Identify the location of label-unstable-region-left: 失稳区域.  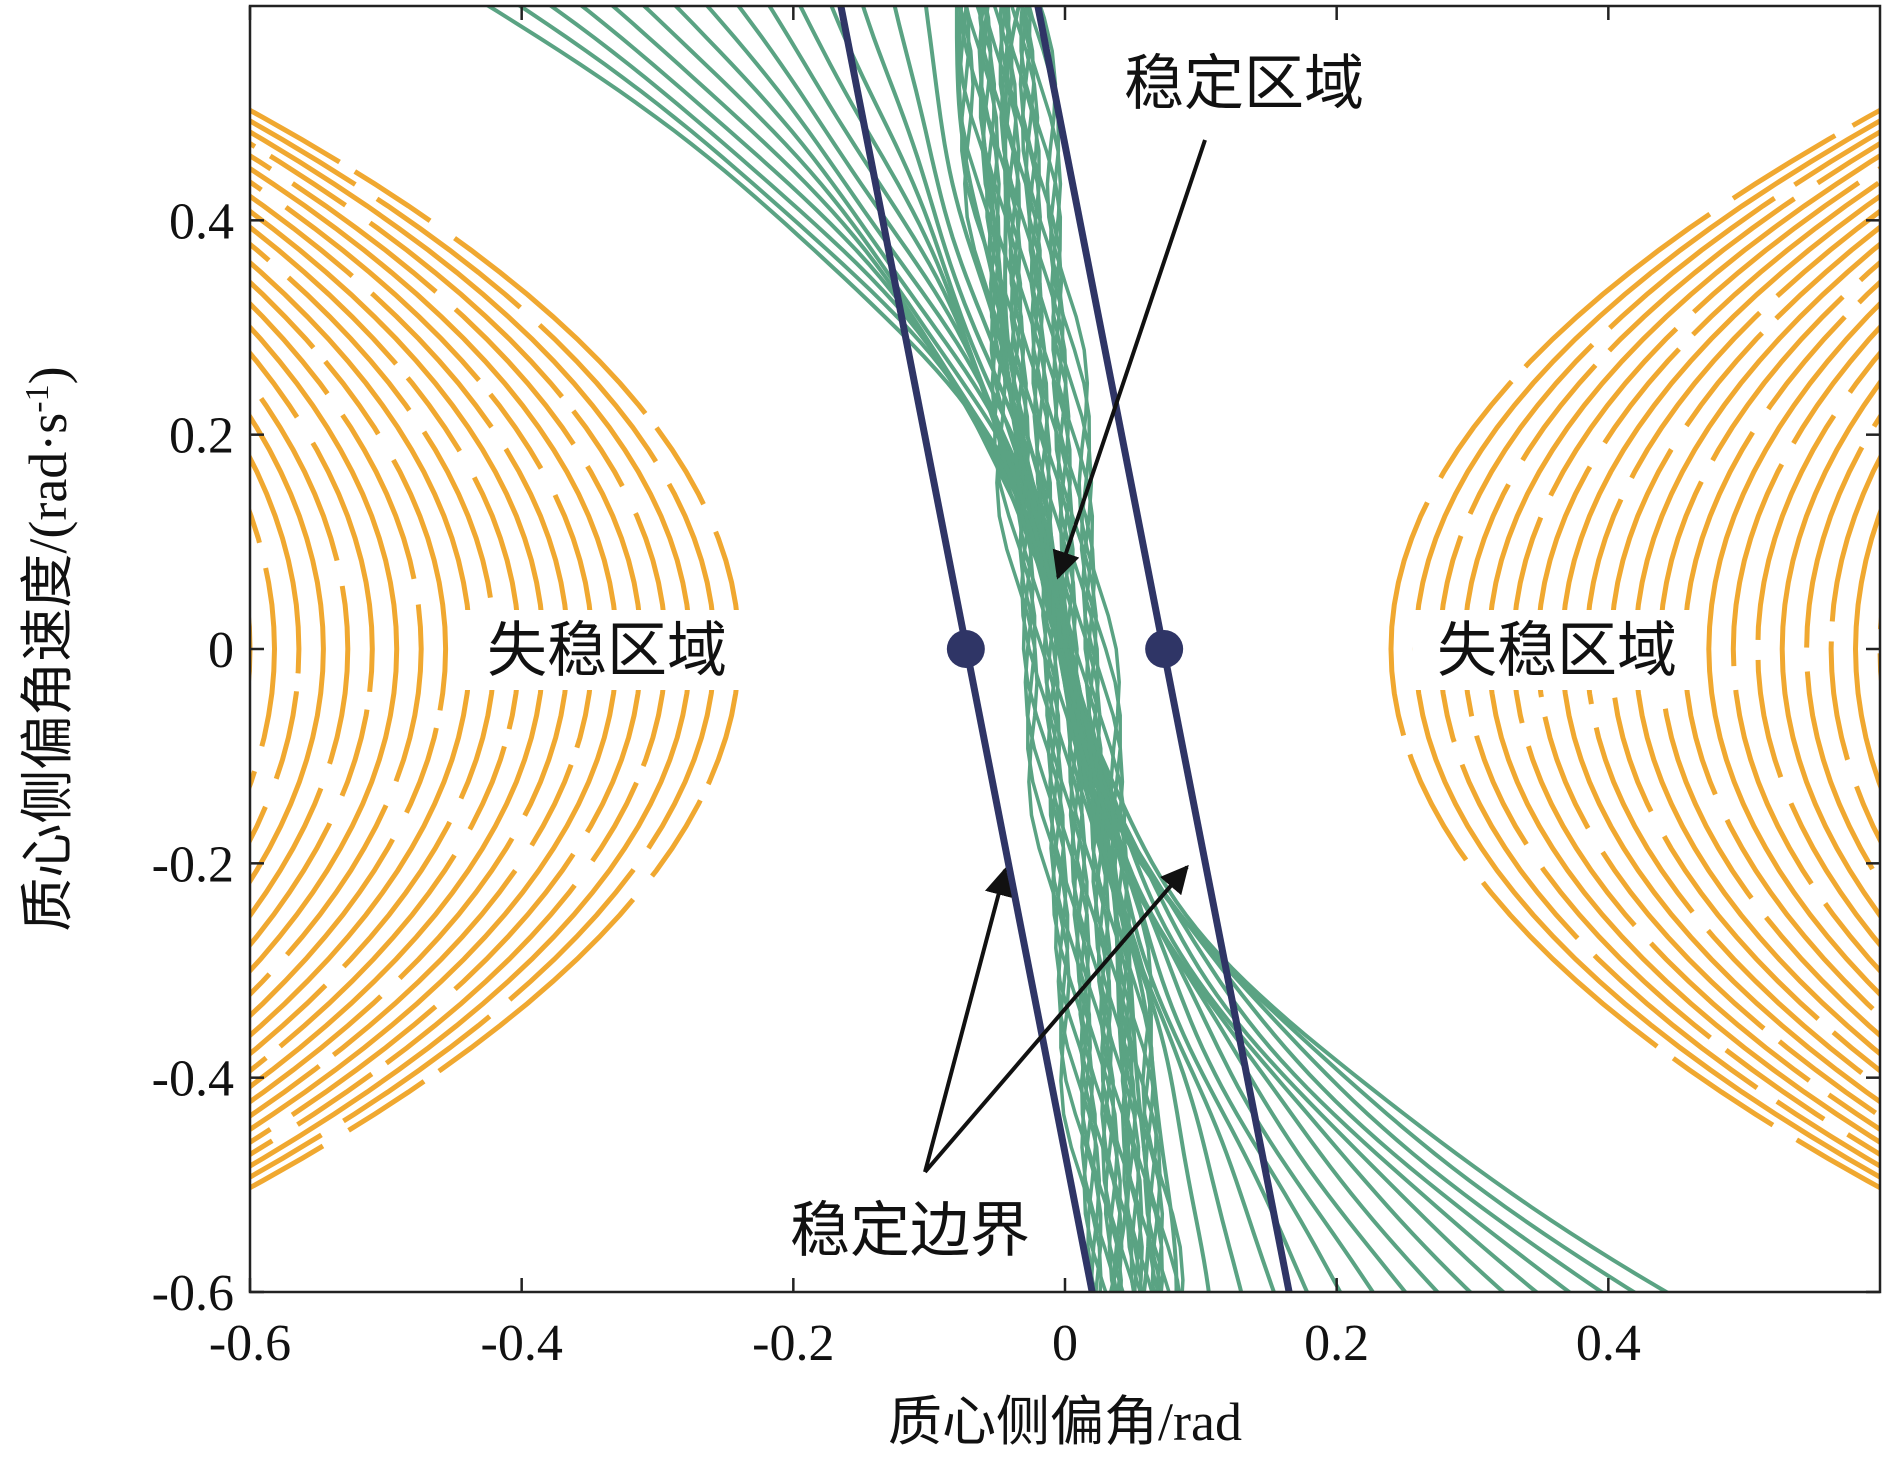
(607, 651).